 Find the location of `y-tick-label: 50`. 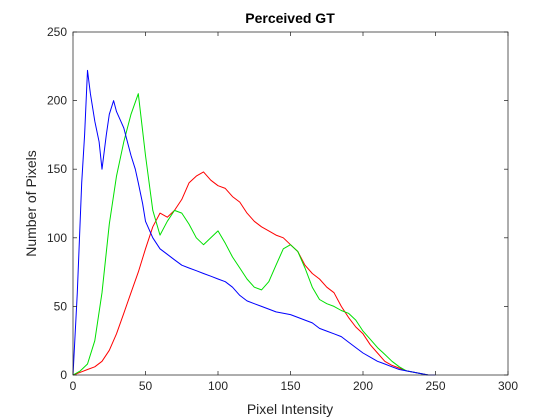

y-tick-label: 50 is located at coordinates (61, 306).